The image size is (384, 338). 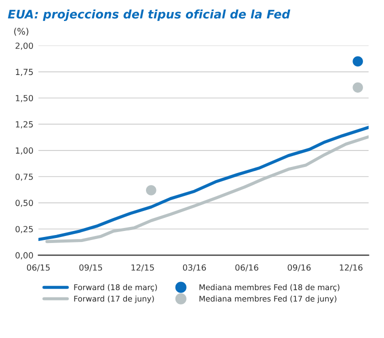 What do you see at coordinates (24, 203) in the screenshot?
I see `y-tick-label: 0,50` at bounding box center [24, 203].